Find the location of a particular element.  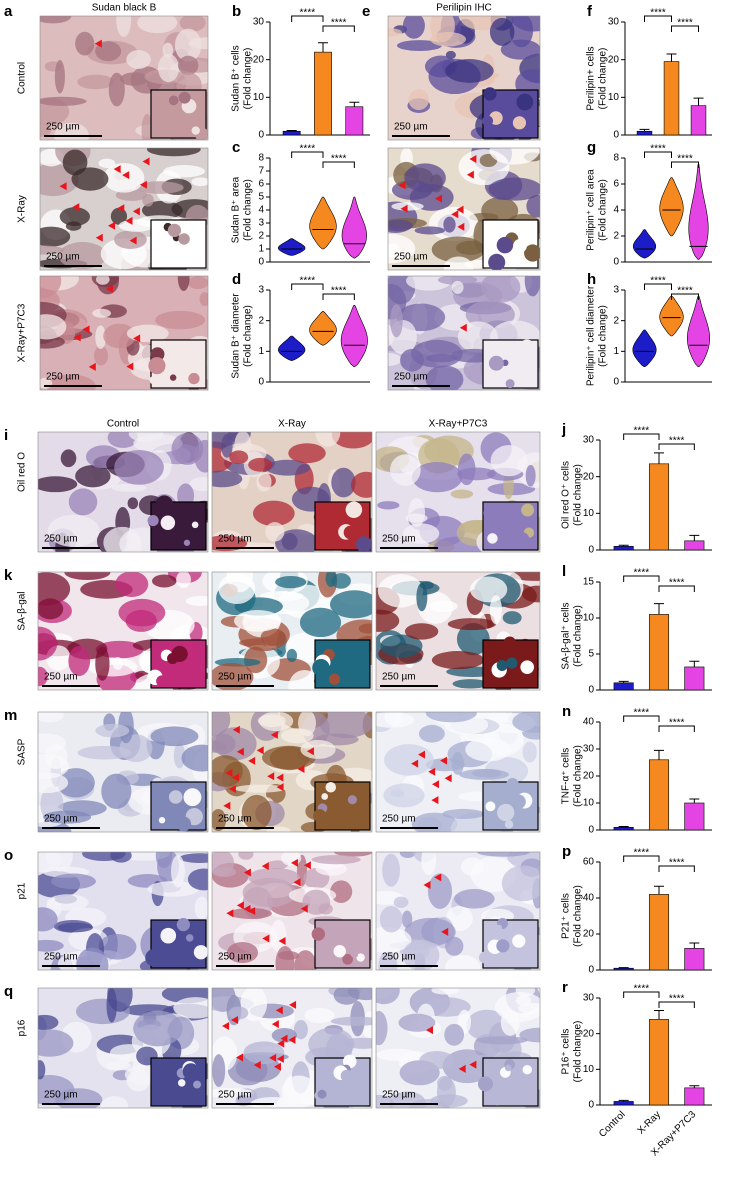

panel-letter: o is located at coordinates (8, 855).